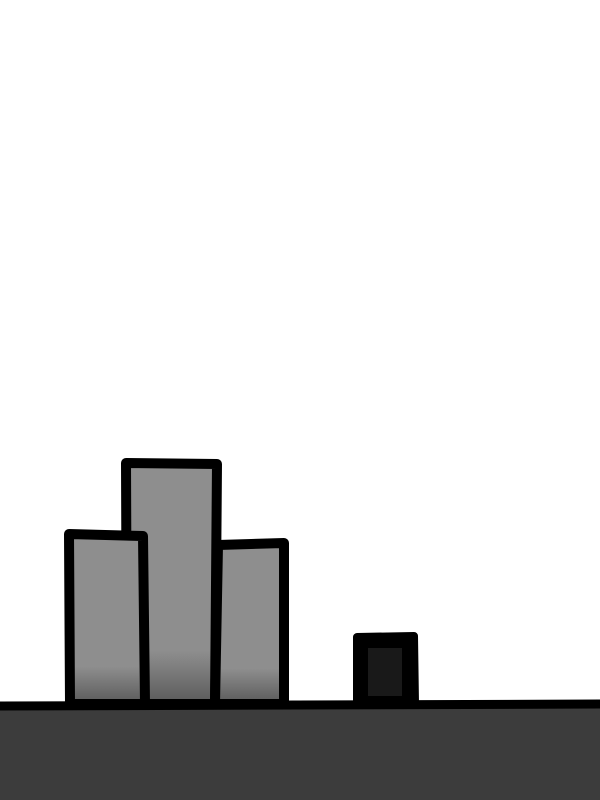 This screenshot has width=600, height=800. What do you see at coordinates (107, 619) in the screenshot?
I see `building-left` at bounding box center [107, 619].